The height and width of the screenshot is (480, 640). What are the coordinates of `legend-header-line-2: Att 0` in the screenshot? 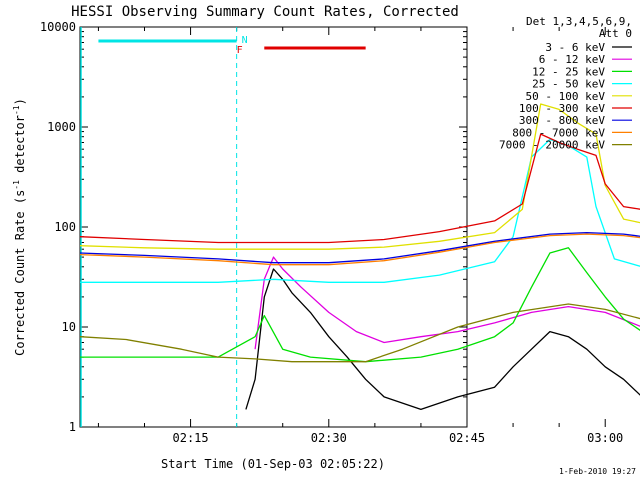 It's located at (615, 33).